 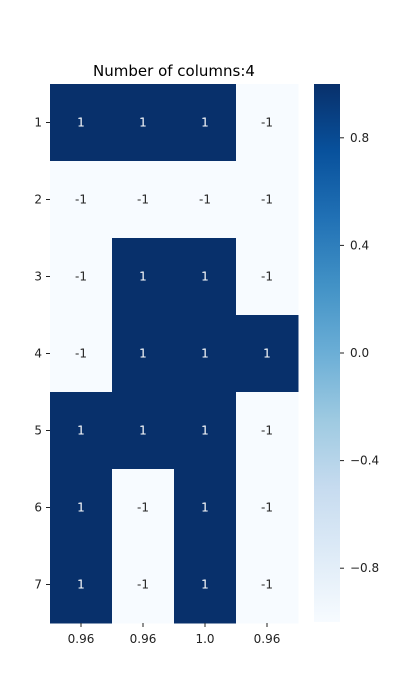 I want to click on colorbar-ticks: 0.8 0.4 0.0 −0.4 −0.8, so click(x=359, y=353).